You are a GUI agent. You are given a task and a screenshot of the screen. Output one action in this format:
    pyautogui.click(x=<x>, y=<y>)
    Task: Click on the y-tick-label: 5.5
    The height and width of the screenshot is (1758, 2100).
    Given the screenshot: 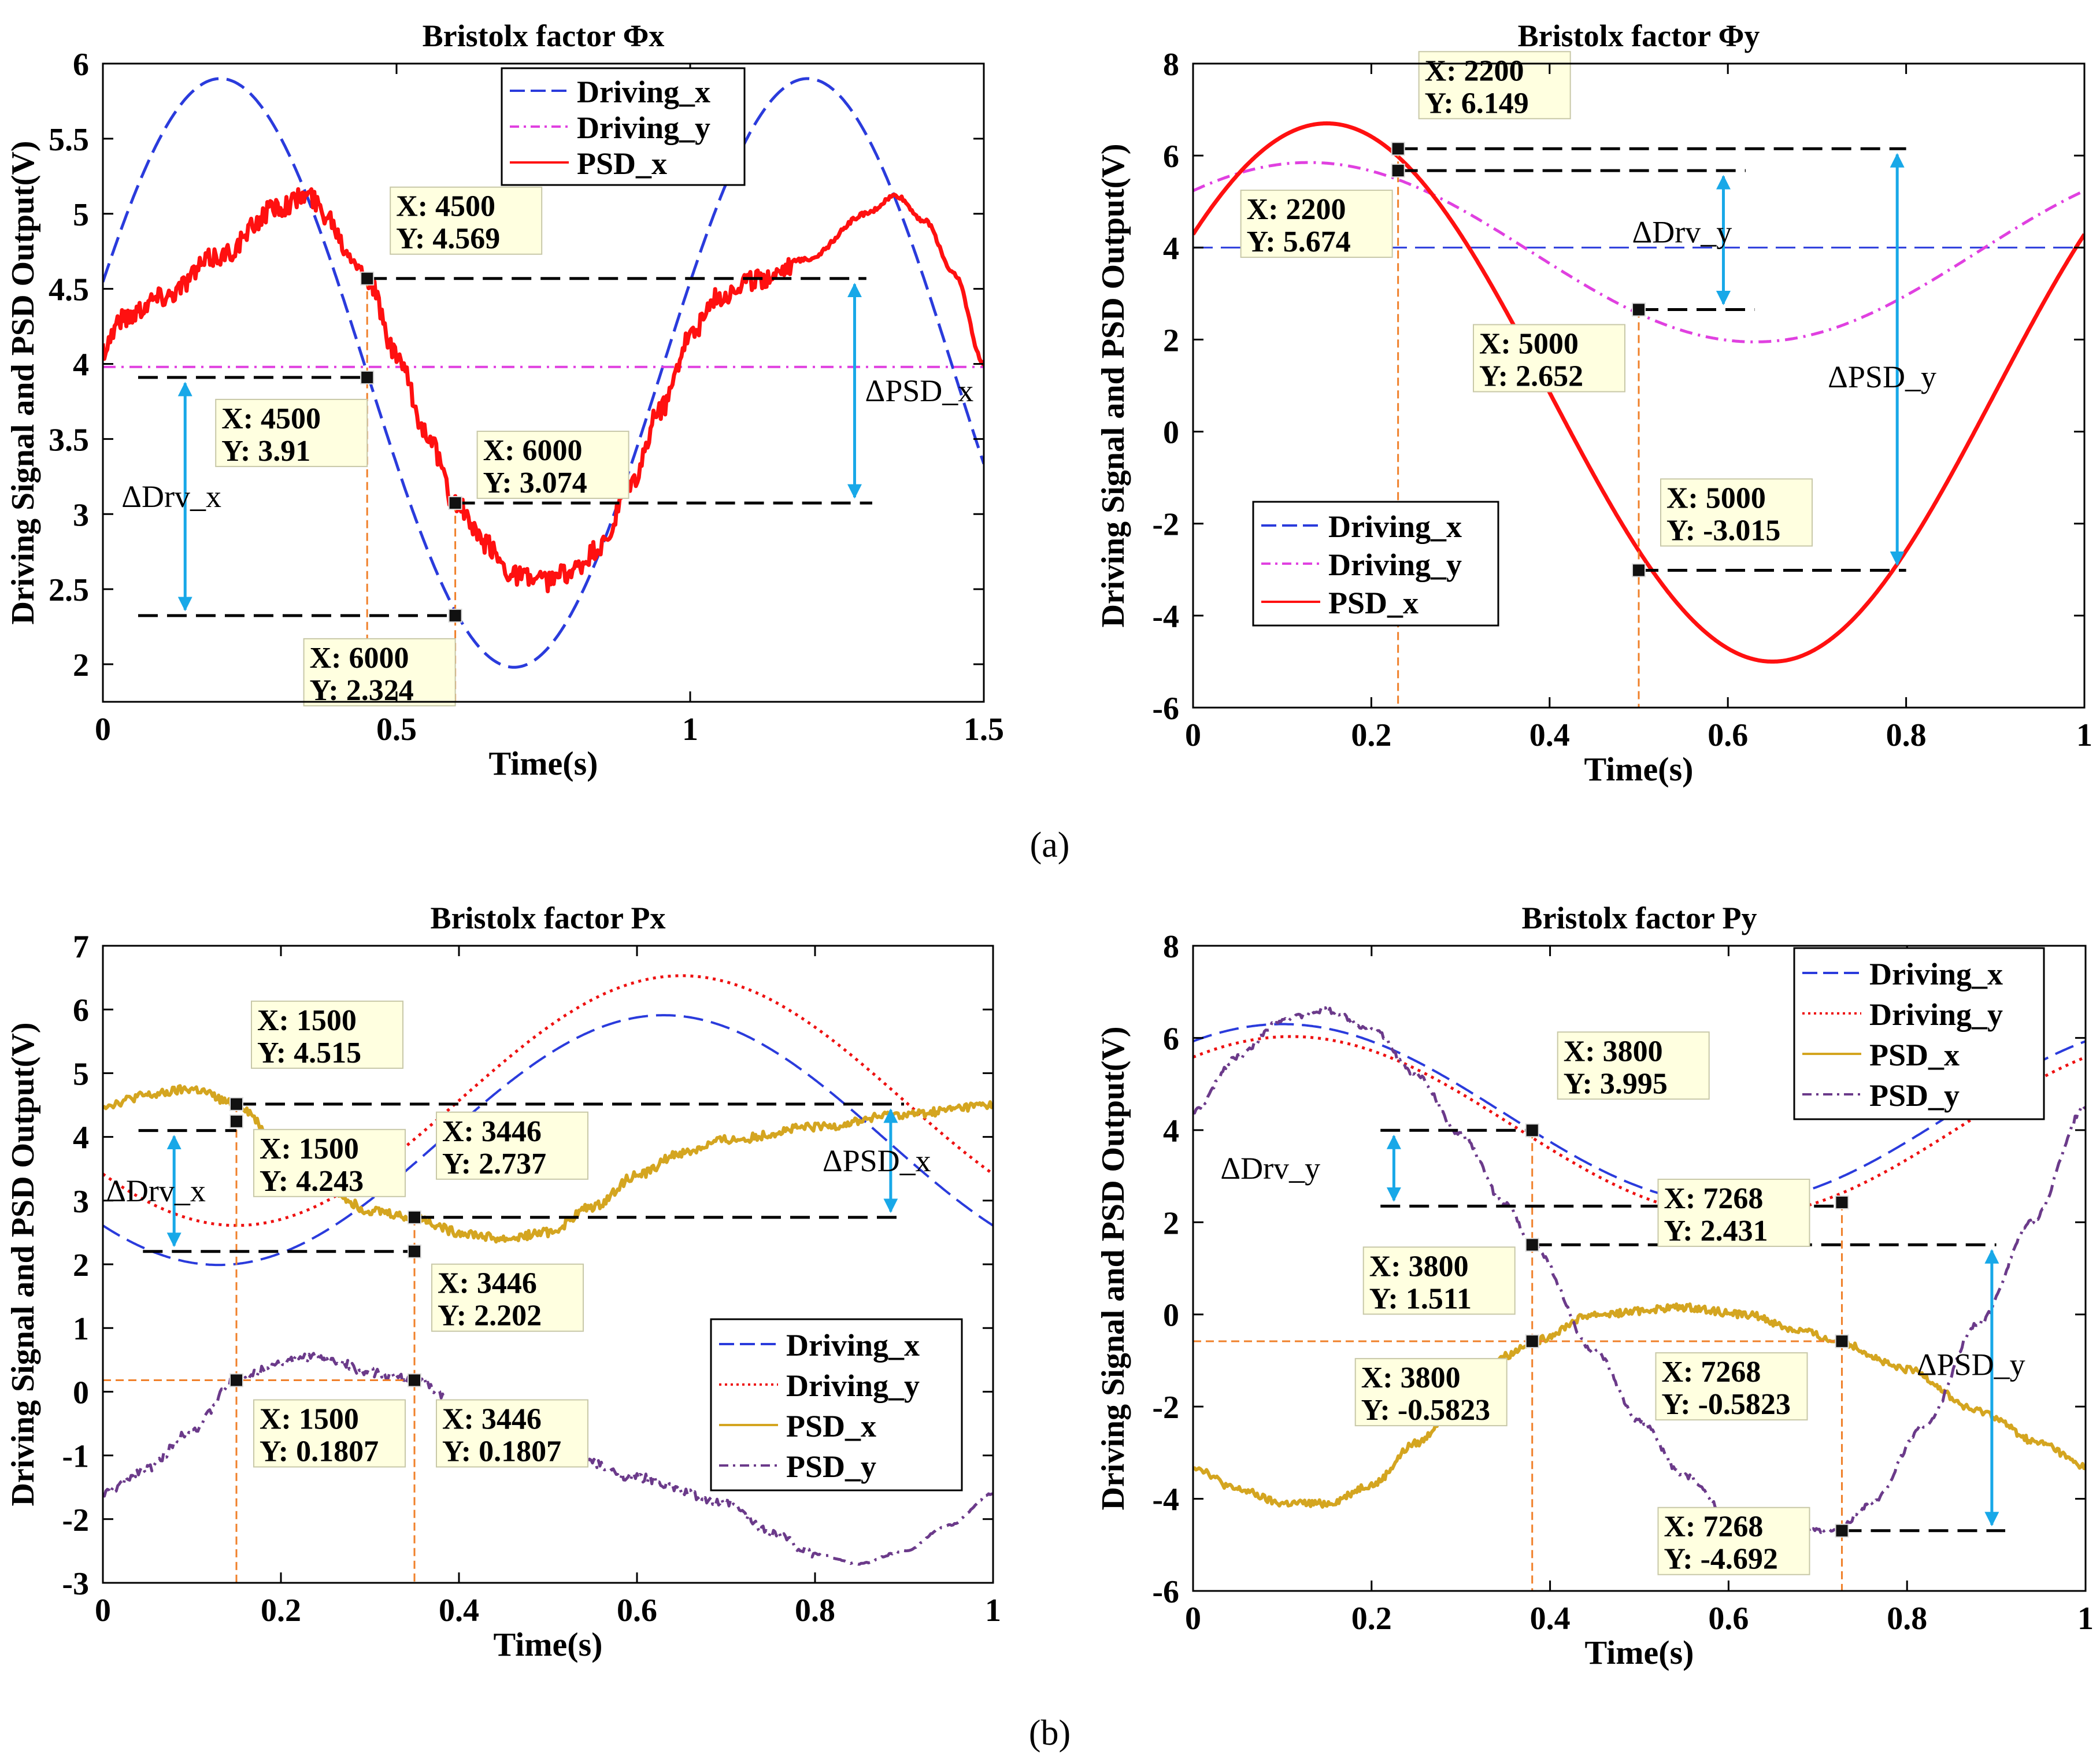 What is the action you would take?
    pyautogui.click(x=69, y=140)
    